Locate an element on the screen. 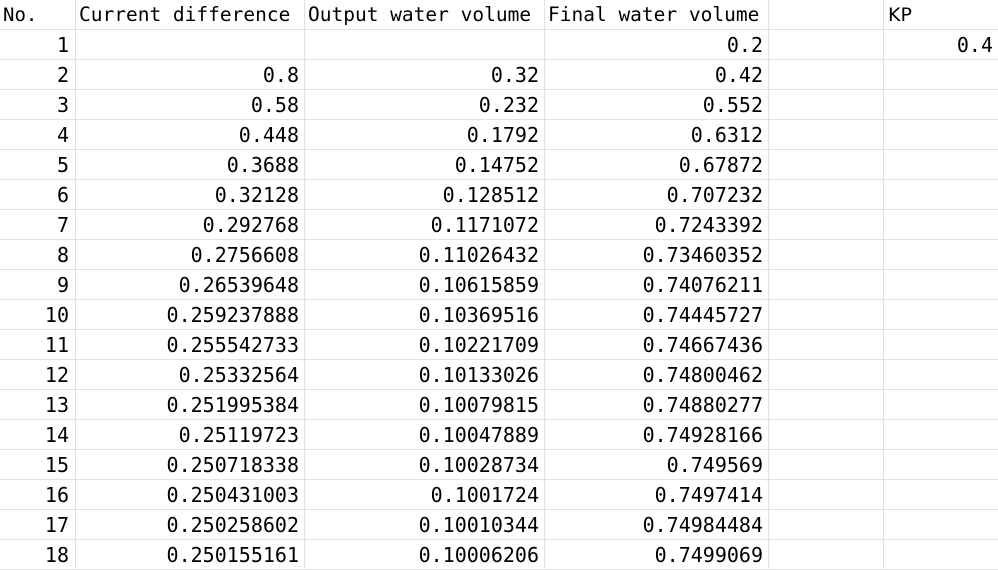  cell-no: 7 is located at coordinates (38, 225).